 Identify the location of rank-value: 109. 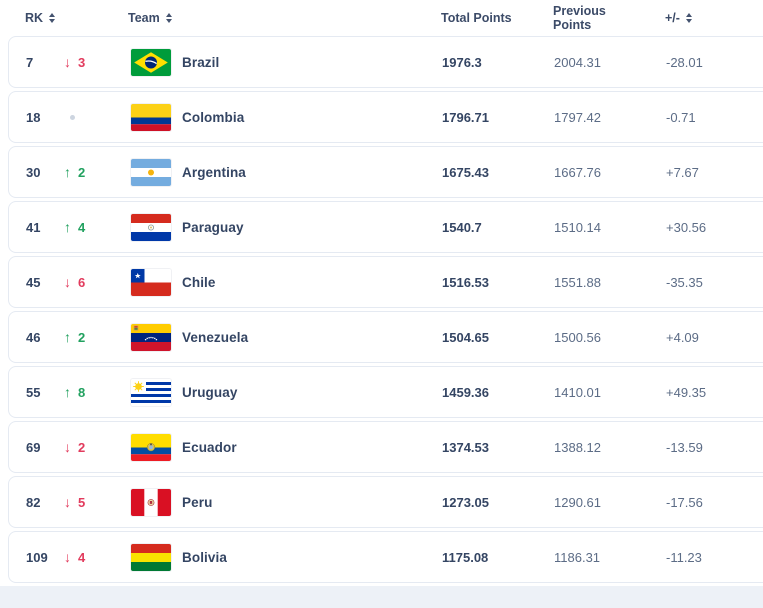
(37, 557).